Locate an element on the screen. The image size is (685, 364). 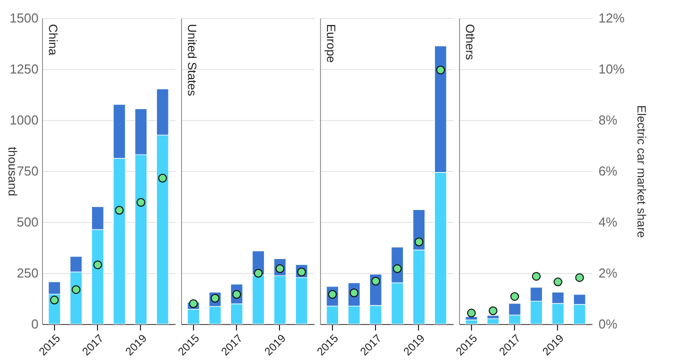
y-tick-label: 750 is located at coordinates (27, 171).